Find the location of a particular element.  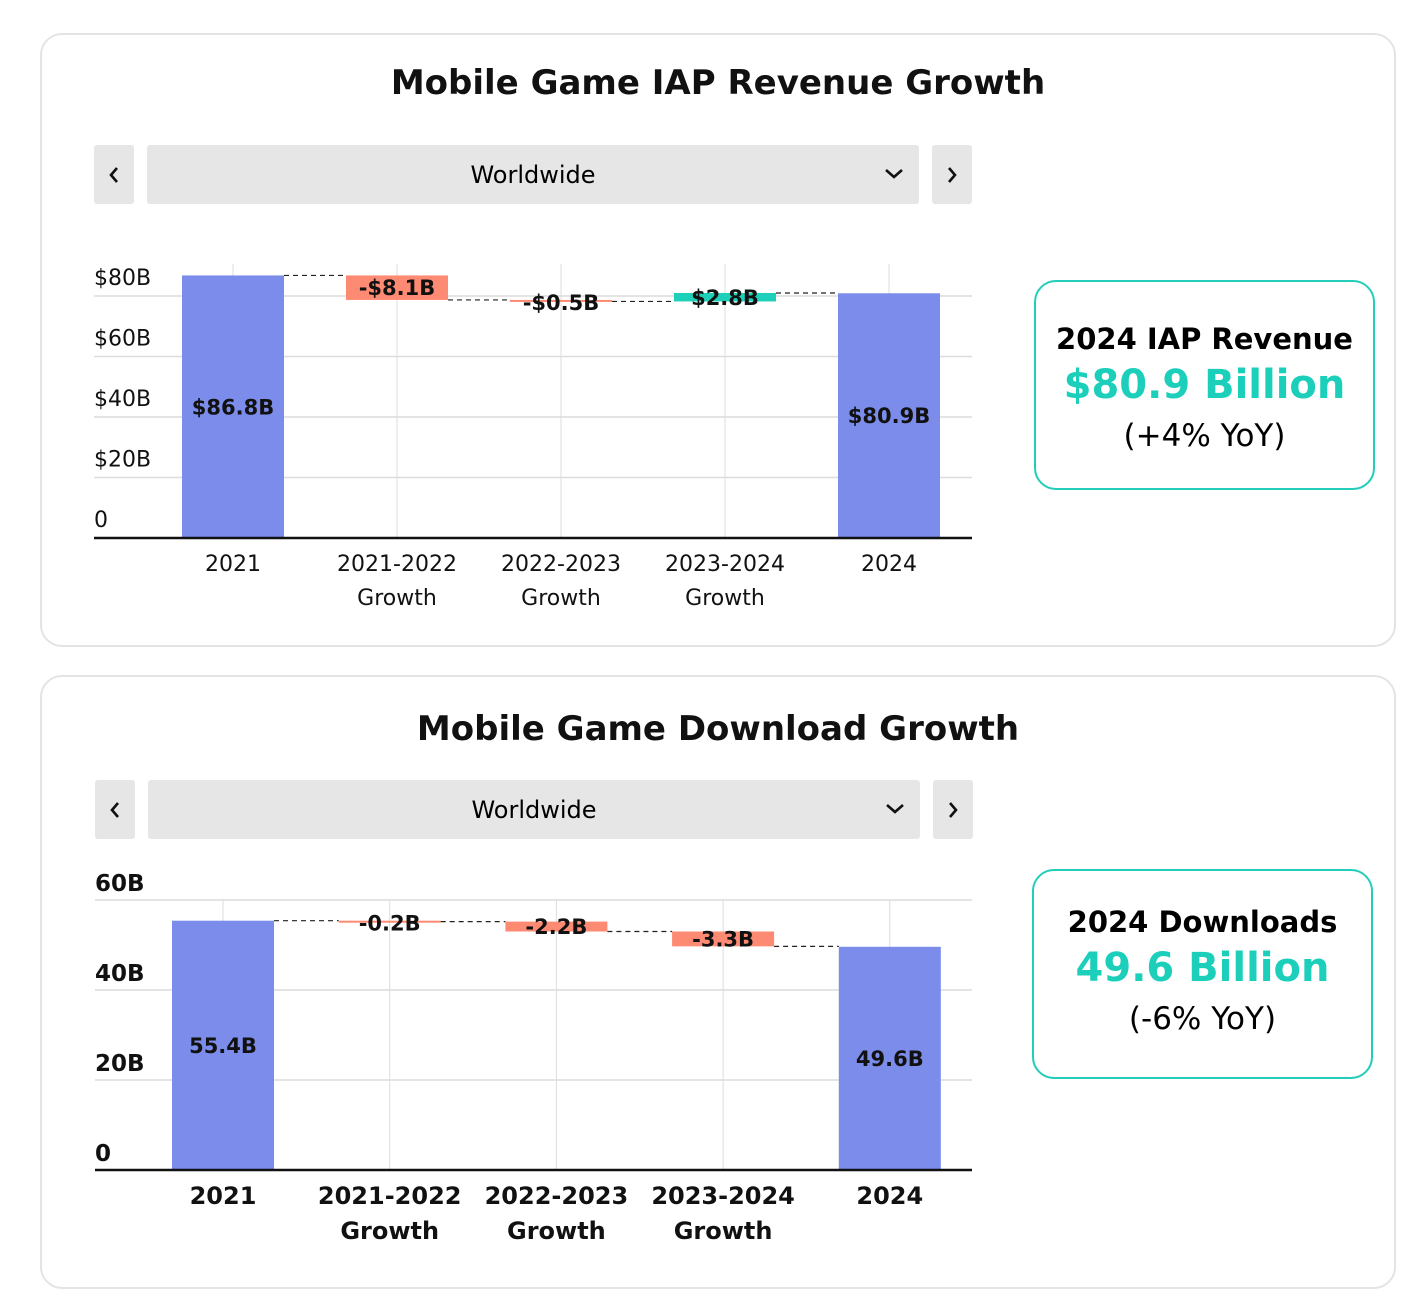

y-tick-label: 20B is located at coordinates (120, 1064).